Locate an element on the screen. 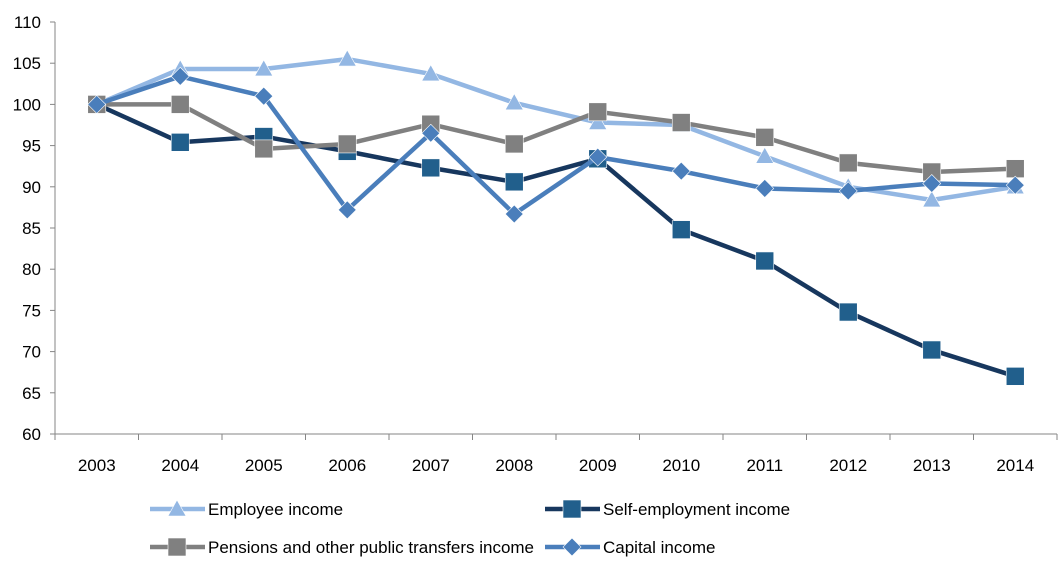 This screenshot has height=565, width=1060. legend-label: Self-employment income is located at coordinates (696, 509).